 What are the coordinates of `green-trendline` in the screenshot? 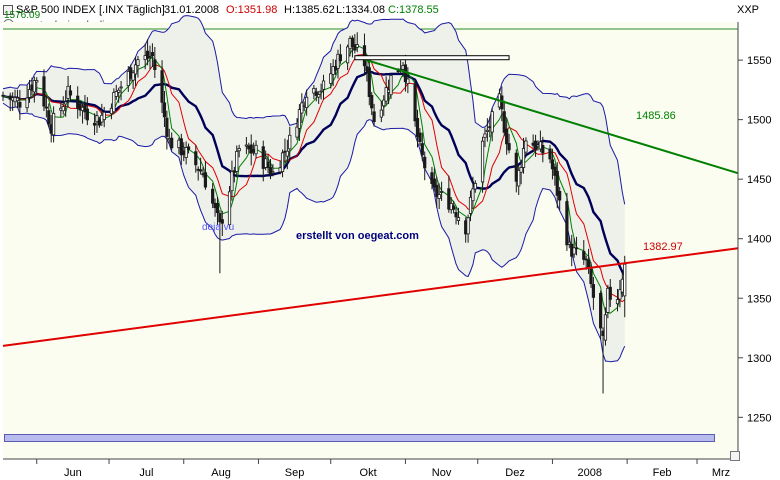 It's located at (546, 115).